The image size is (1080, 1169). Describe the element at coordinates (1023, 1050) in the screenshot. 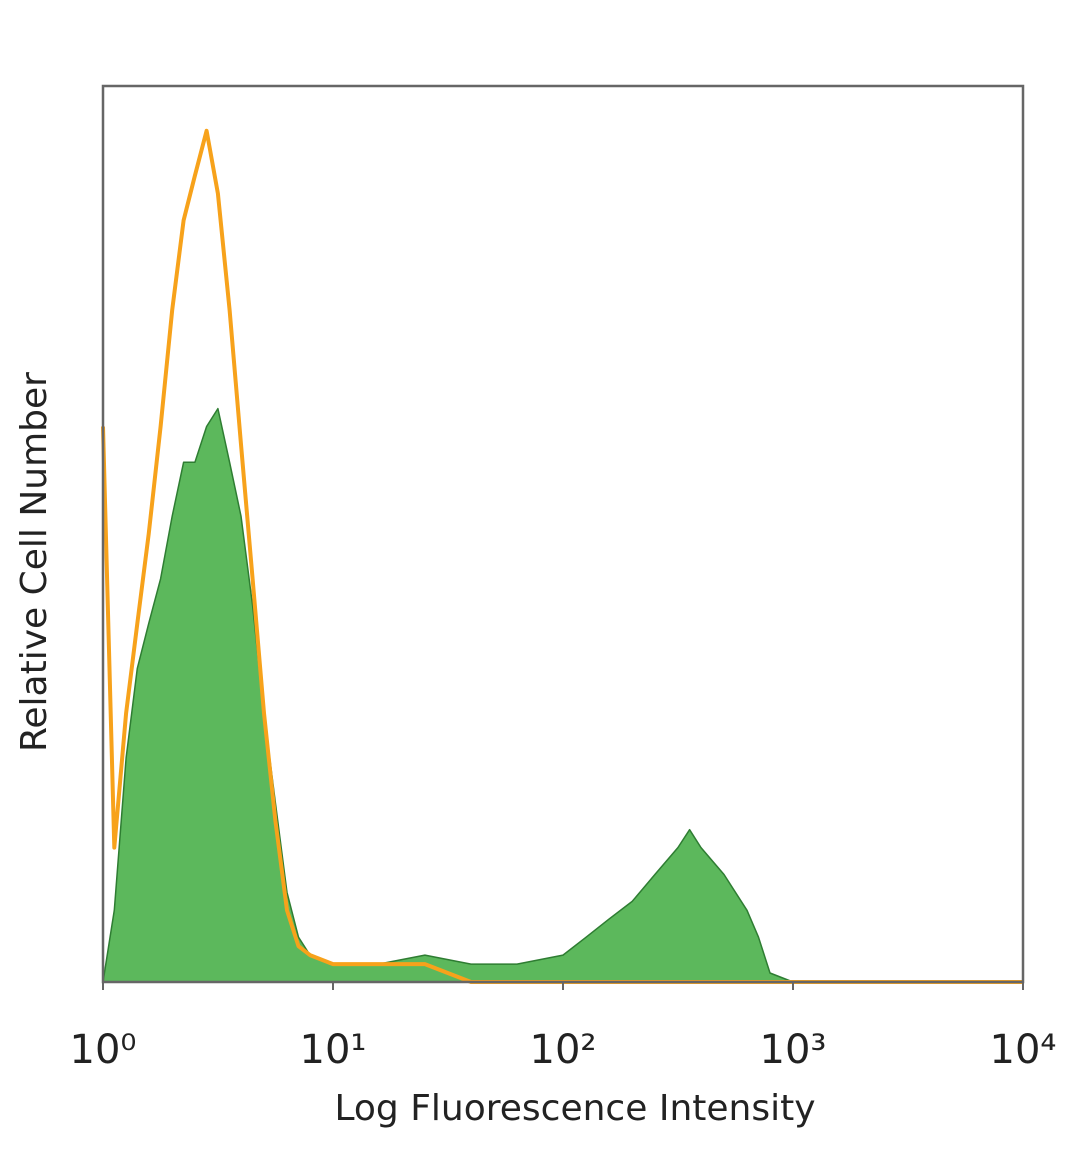

I see `x-tick-label: 10⁴` at that location.